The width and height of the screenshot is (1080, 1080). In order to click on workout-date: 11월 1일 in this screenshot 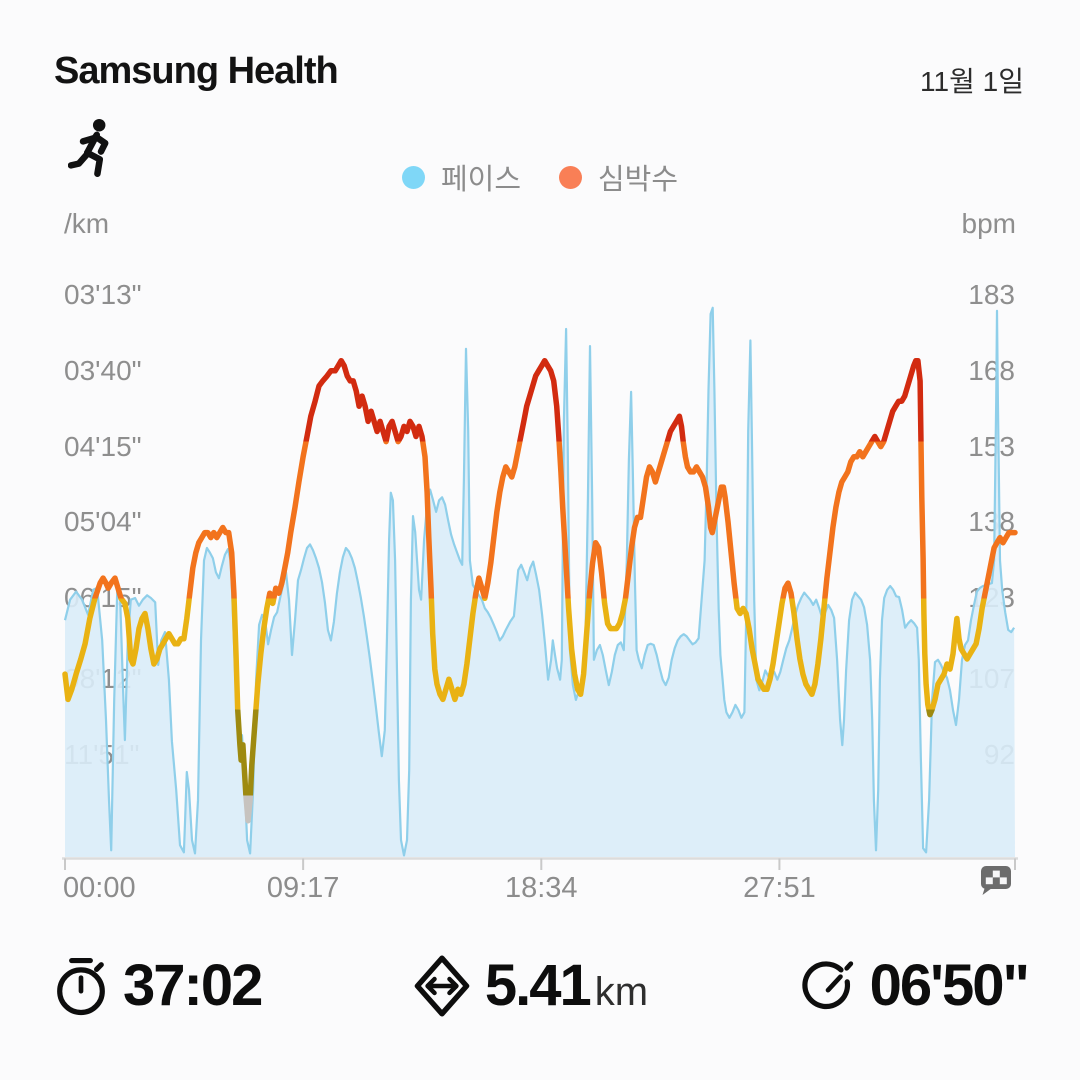, I will do `click(972, 81)`.